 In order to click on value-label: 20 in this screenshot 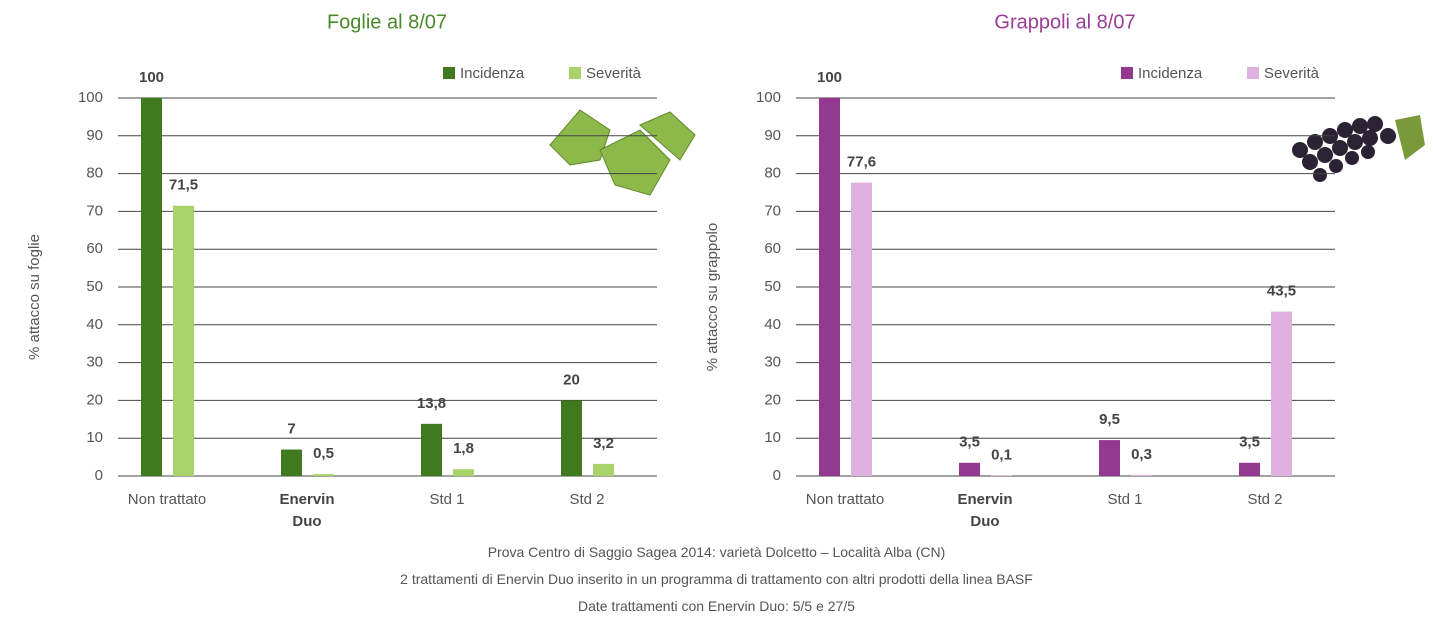, I will do `click(571, 379)`.